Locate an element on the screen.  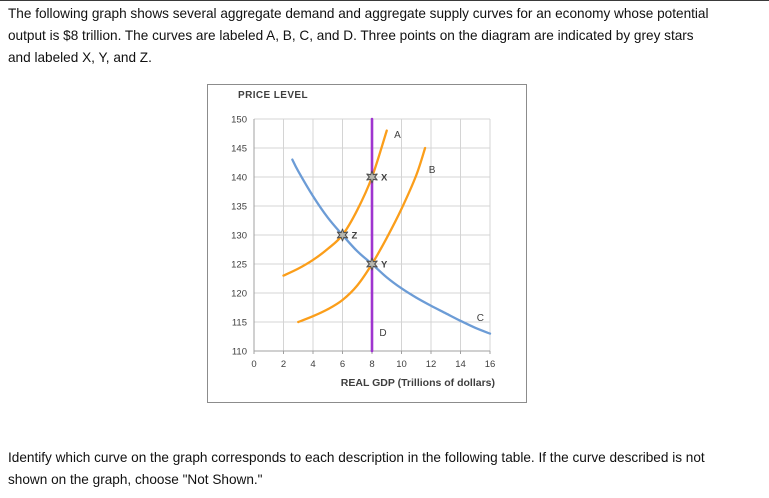
star-Z is located at coordinates (342, 235).